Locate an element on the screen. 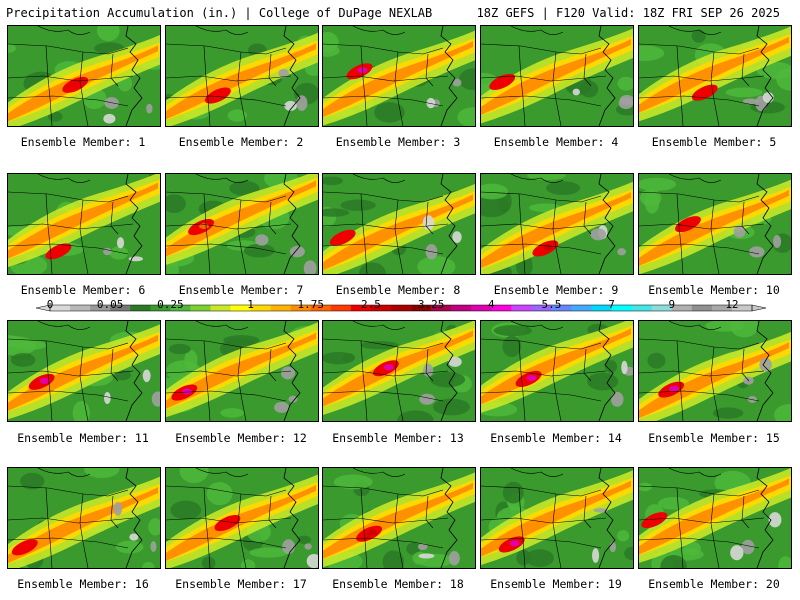 The height and width of the screenshot is (600, 800). ensemble-member-label: Ensemble Member: 6 is located at coordinates (83, 290).